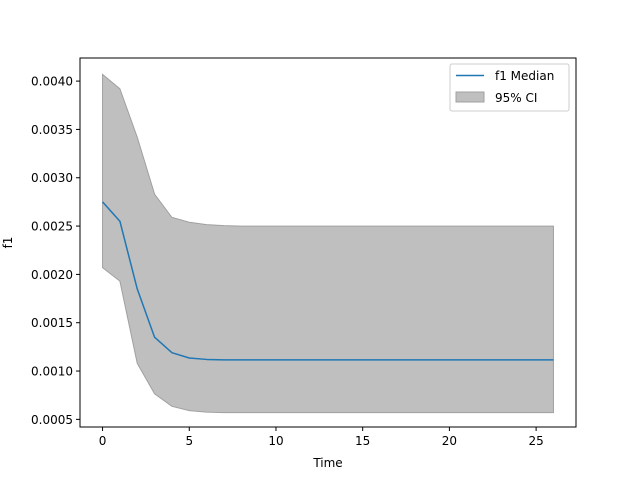  What do you see at coordinates (524, 76) in the screenshot?
I see `legend-entry-median: f1 Median` at bounding box center [524, 76].